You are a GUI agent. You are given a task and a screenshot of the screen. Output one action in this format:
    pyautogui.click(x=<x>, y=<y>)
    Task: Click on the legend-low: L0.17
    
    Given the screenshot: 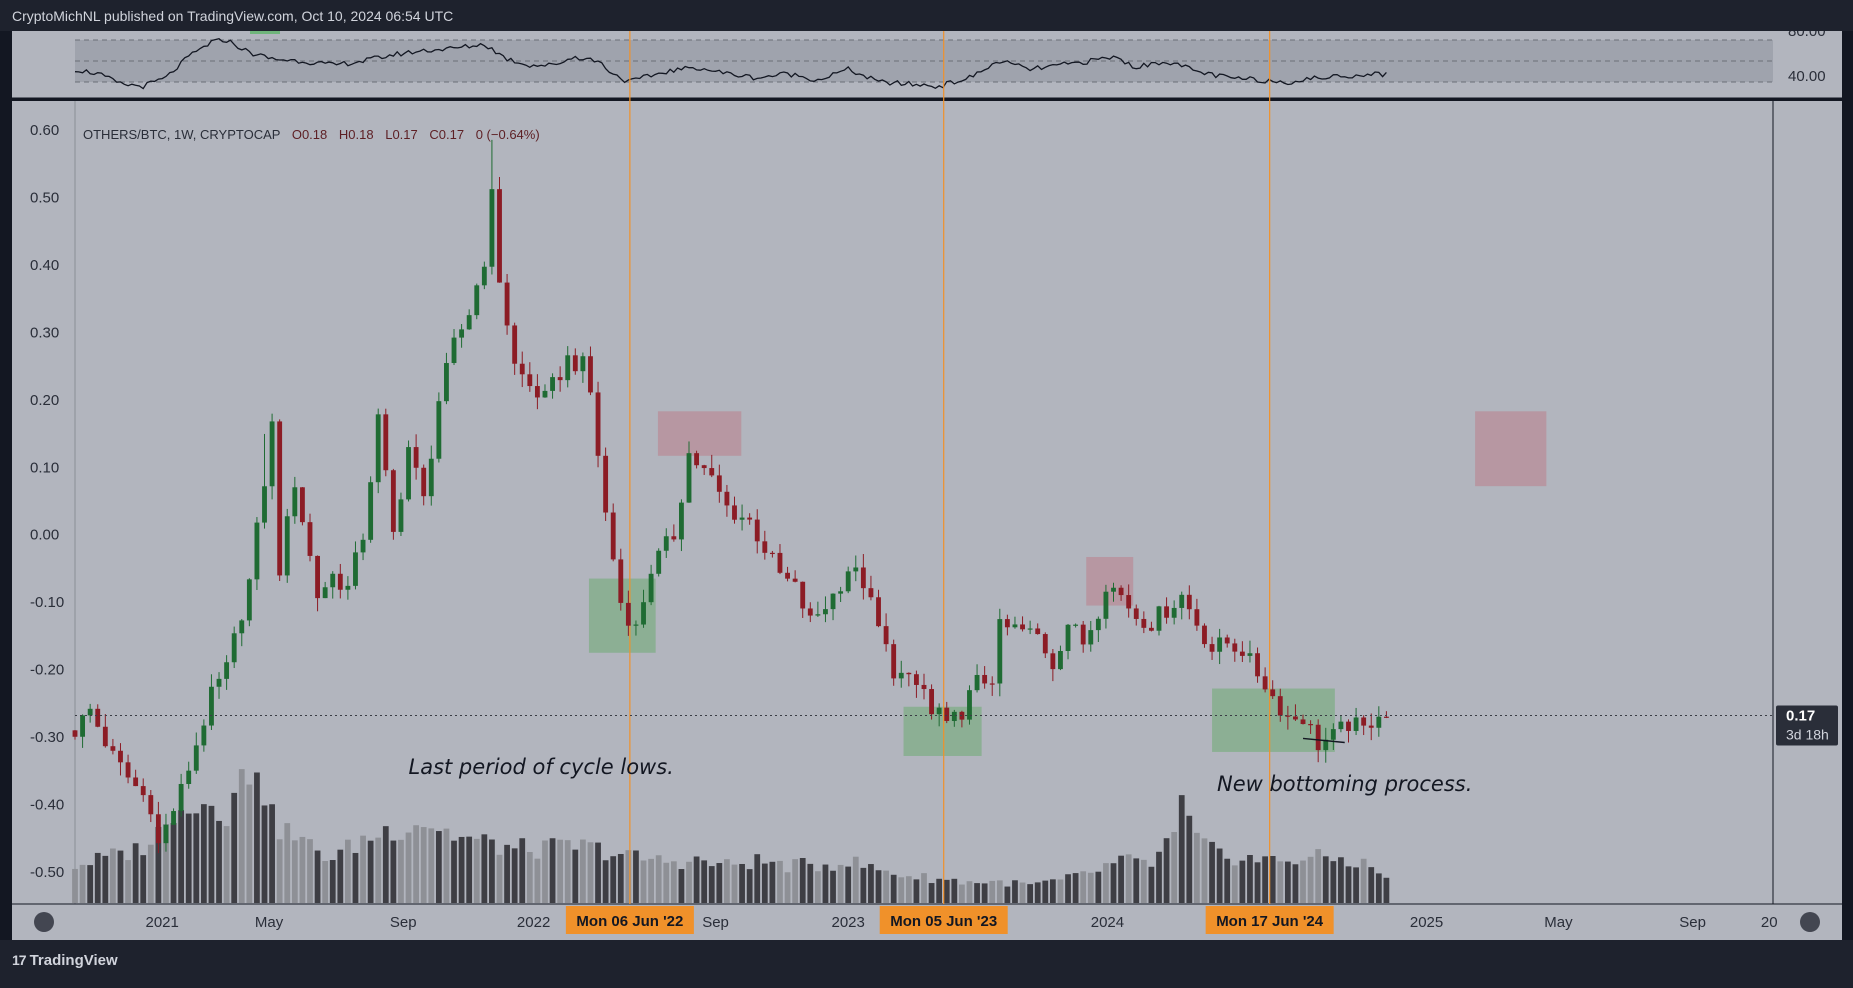 What is the action you would take?
    pyautogui.click(x=401, y=134)
    